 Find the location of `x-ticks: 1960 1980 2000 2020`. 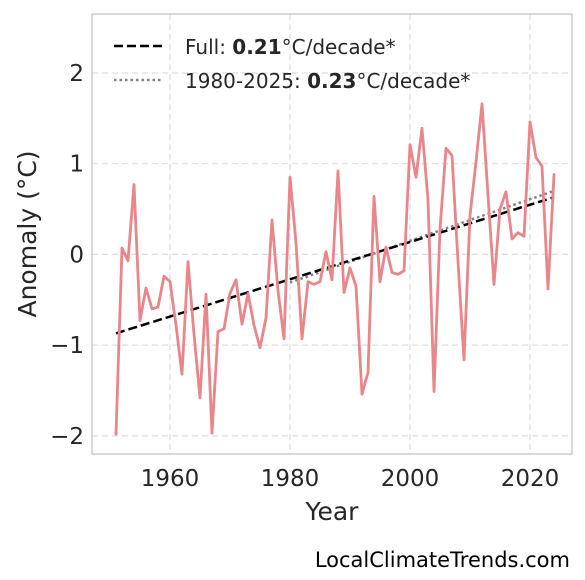

x-ticks: 1960 1980 2000 2020 is located at coordinates (350, 479).